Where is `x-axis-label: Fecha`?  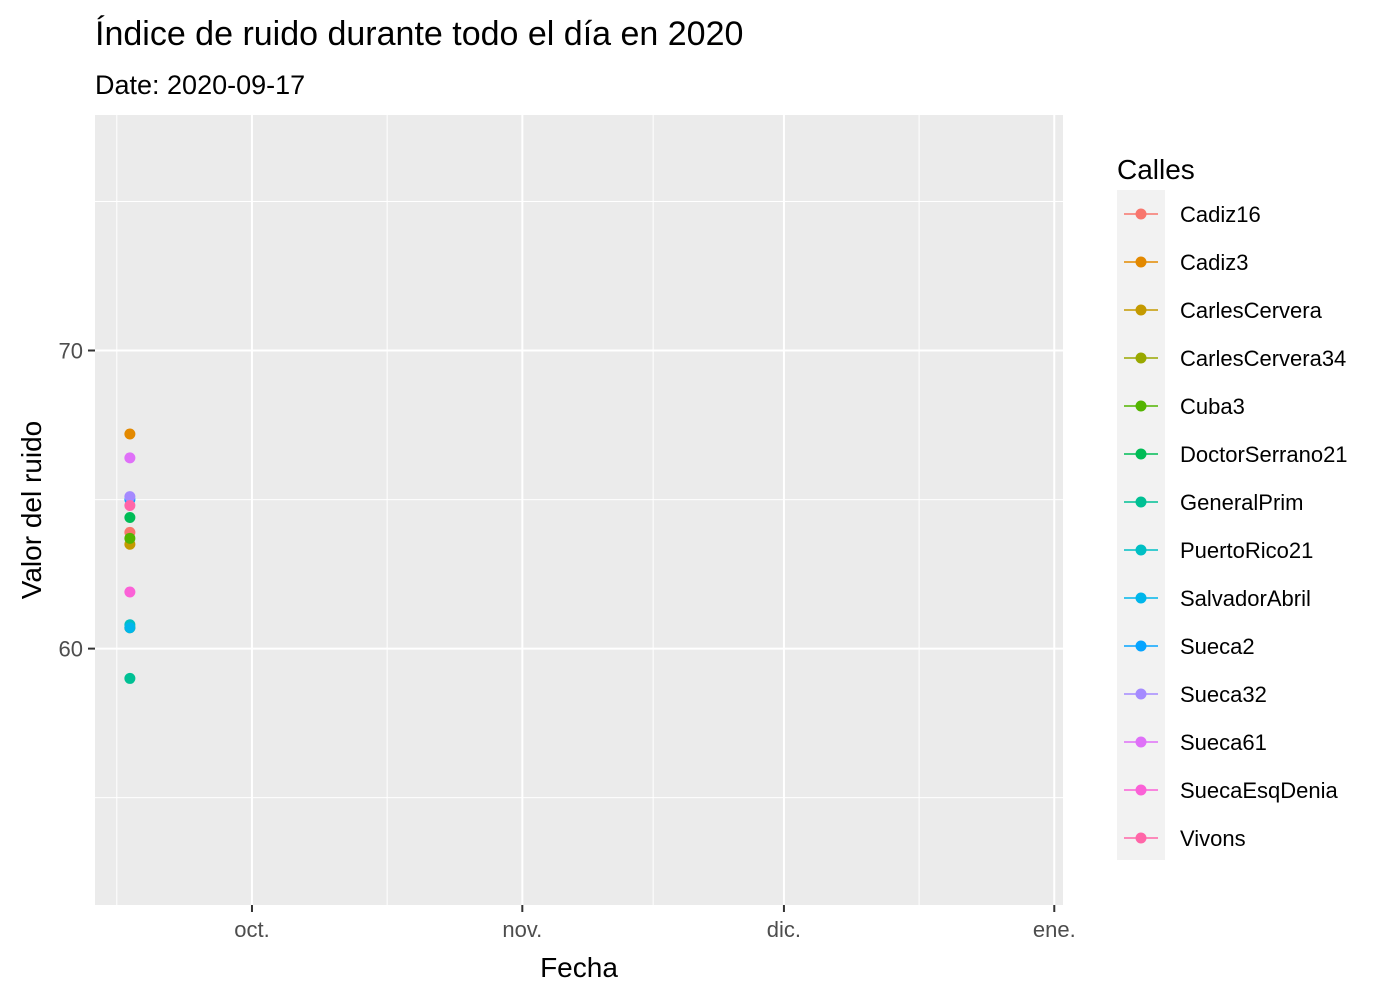
x-axis-label: Fecha is located at coordinates (579, 967).